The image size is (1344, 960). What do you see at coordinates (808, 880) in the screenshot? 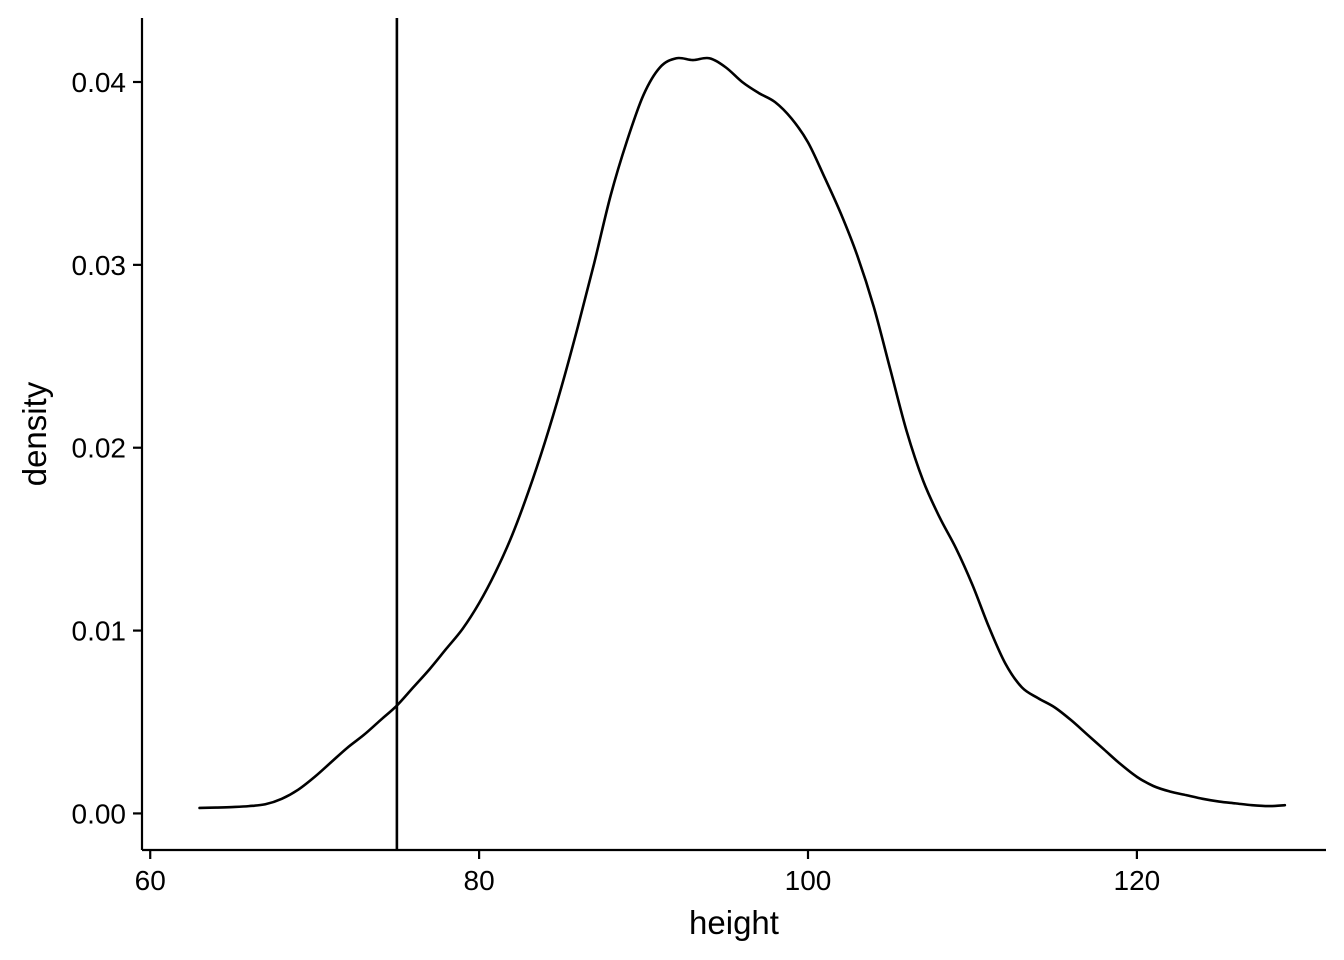
I see `x-tick-label: 100` at bounding box center [808, 880].